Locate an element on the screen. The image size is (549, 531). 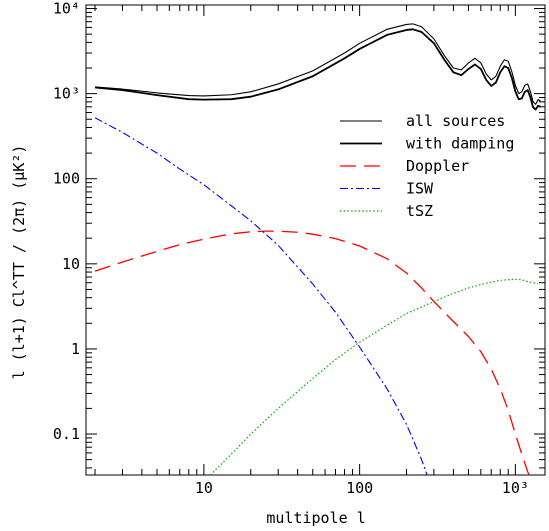
y-tick-label: 10⁴ is located at coordinates (66, 9).